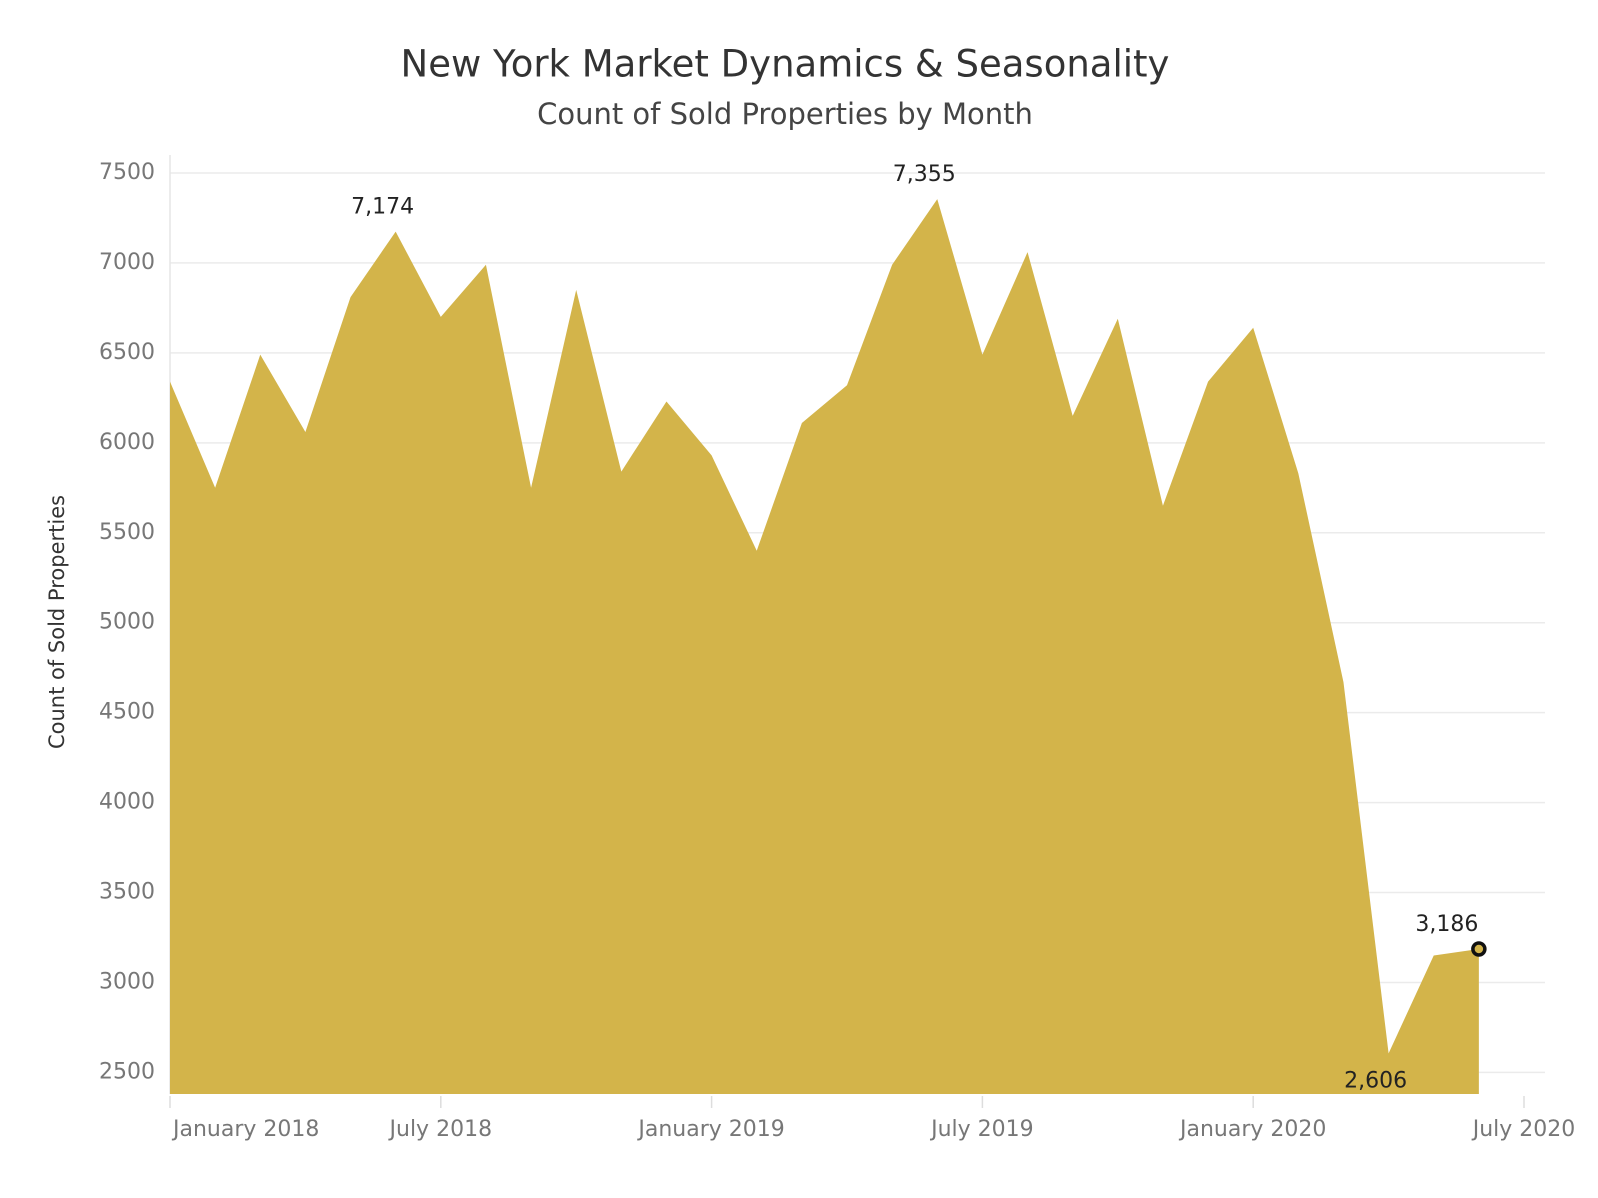 This screenshot has height=1198, width=1598. I want to click on y-tick-label: 5500, so click(127, 532).